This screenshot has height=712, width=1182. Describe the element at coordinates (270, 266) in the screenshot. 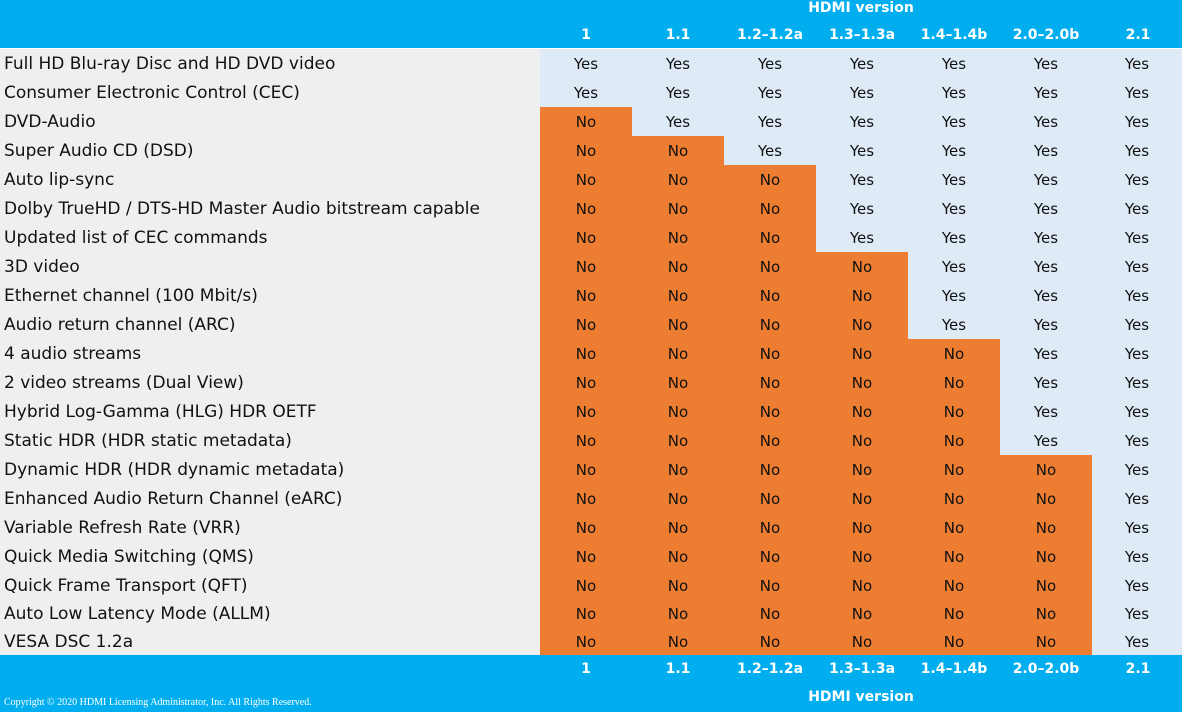

I see `feature-label: 3D video` at that location.